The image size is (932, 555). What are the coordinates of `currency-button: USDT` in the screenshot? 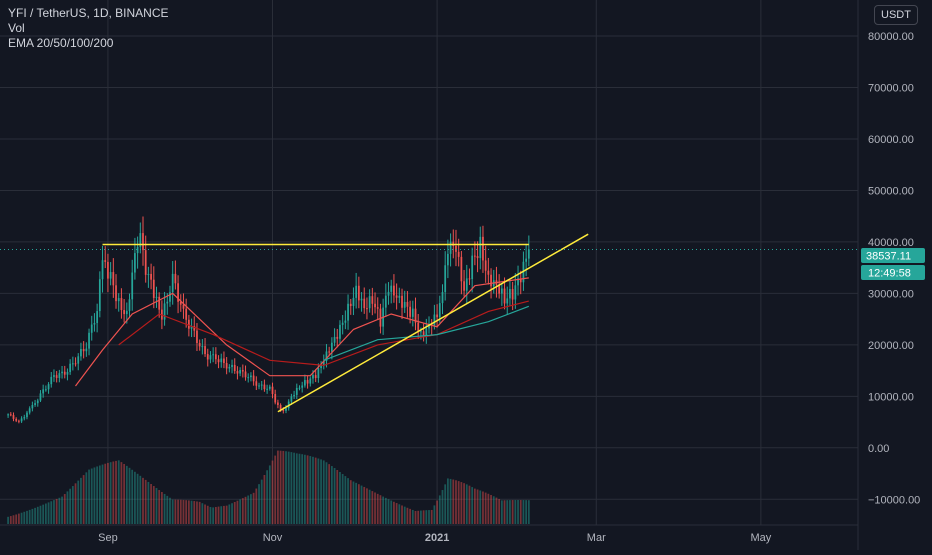 It's located at (896, 15).